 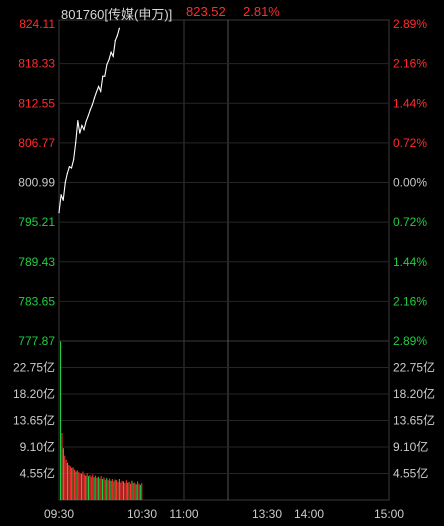 I want to click on volume-bars, so click(x=101, y=420).